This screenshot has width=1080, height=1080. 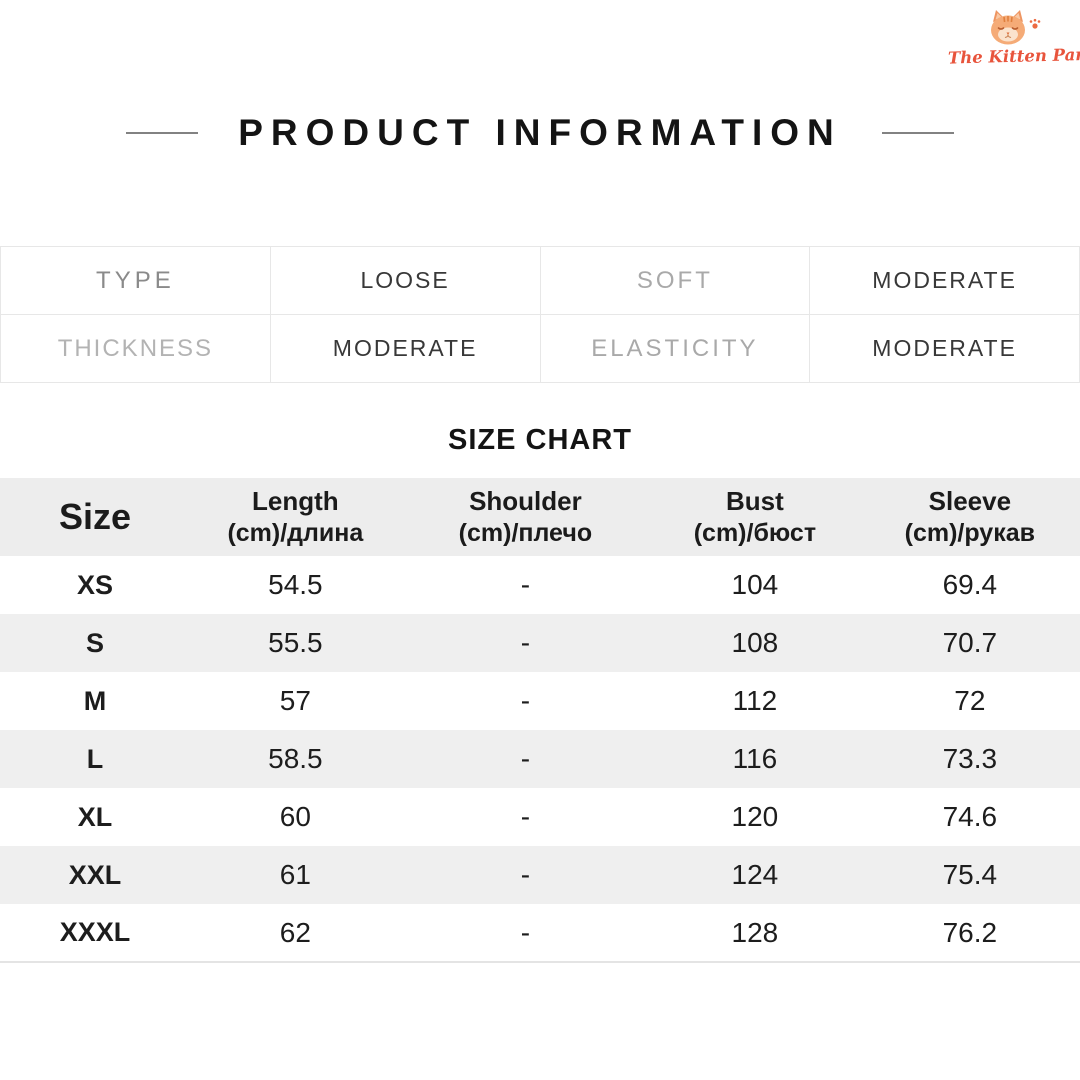 I want to click on table-row: XL 60 - 120 74.6, so click(x=540, y=817).